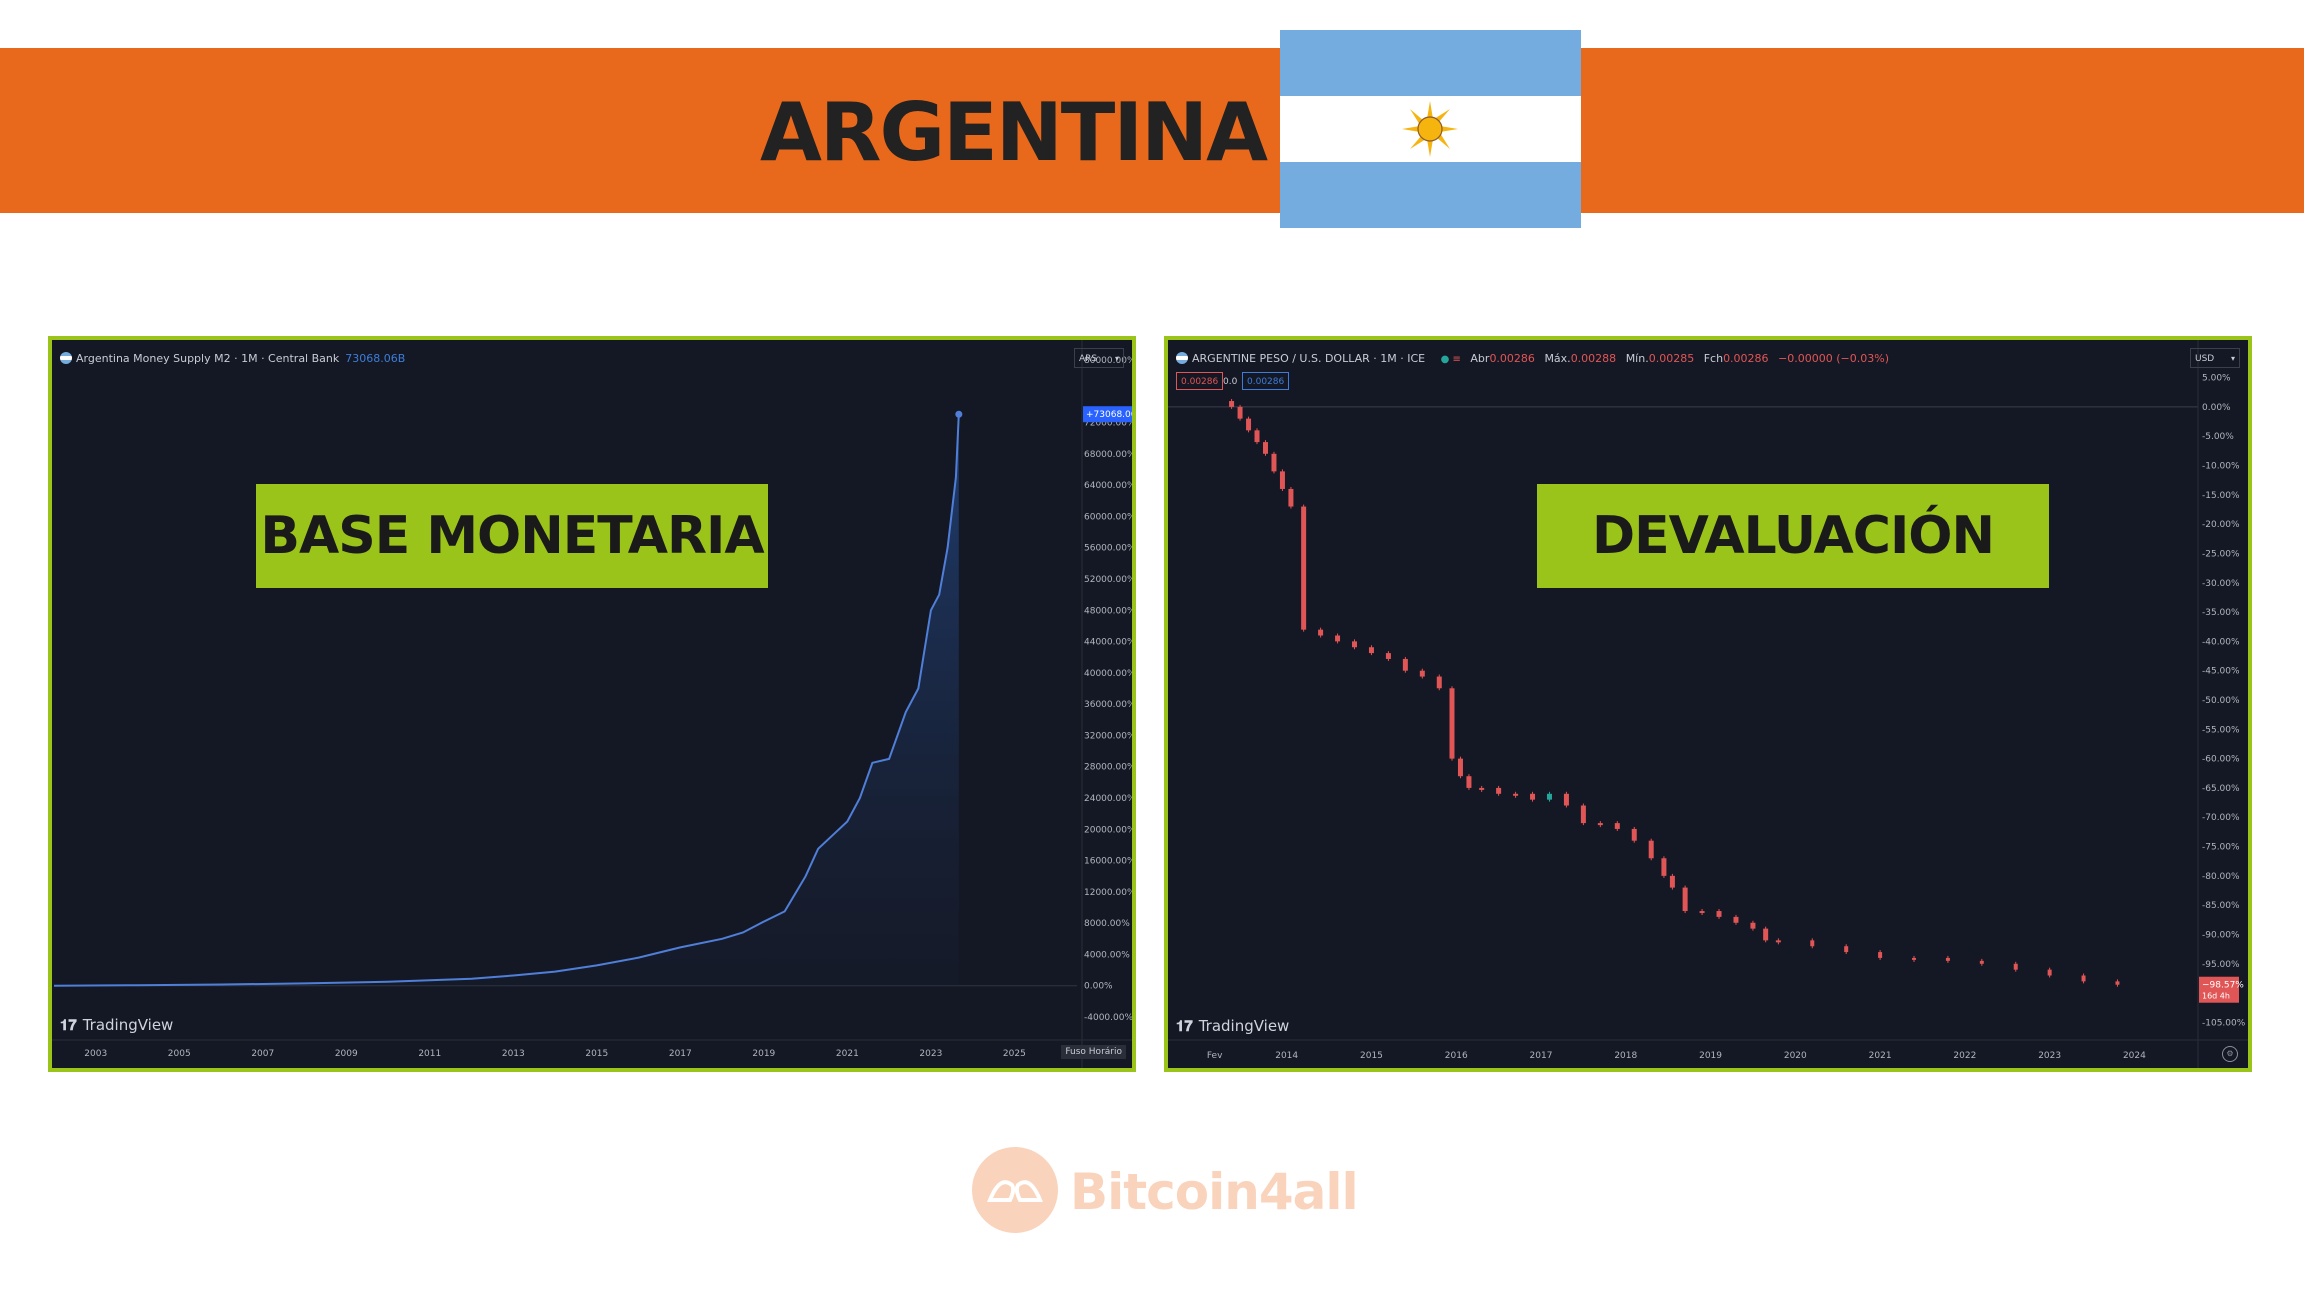 This screenshot has height=1296, width=2304. I want to click on y-tick-label: 52000.00%, so click(1108, 580).